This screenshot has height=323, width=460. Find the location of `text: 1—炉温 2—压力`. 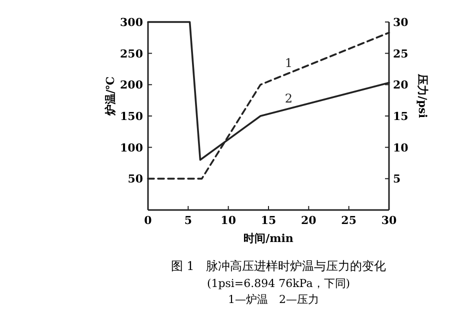

text: 1—炉温 2—压力 is located at coordinates (273, 299).